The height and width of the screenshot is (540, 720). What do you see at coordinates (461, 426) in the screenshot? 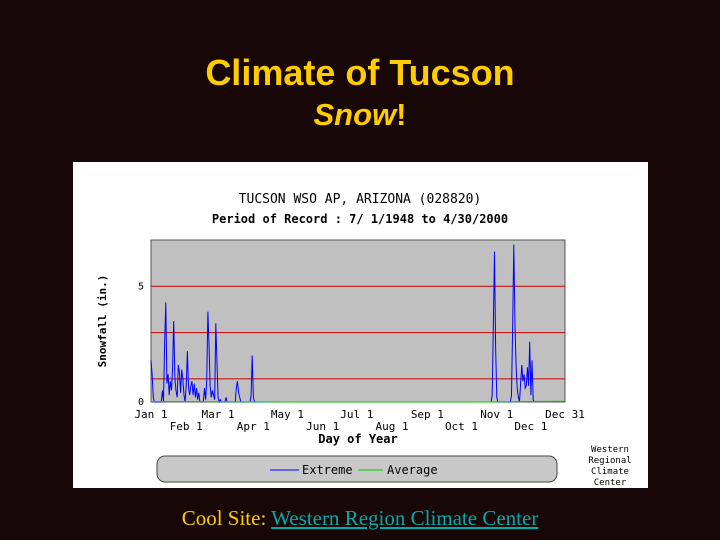
I see `x-tick-label: Oct 1` at bounding box center [461, 426].